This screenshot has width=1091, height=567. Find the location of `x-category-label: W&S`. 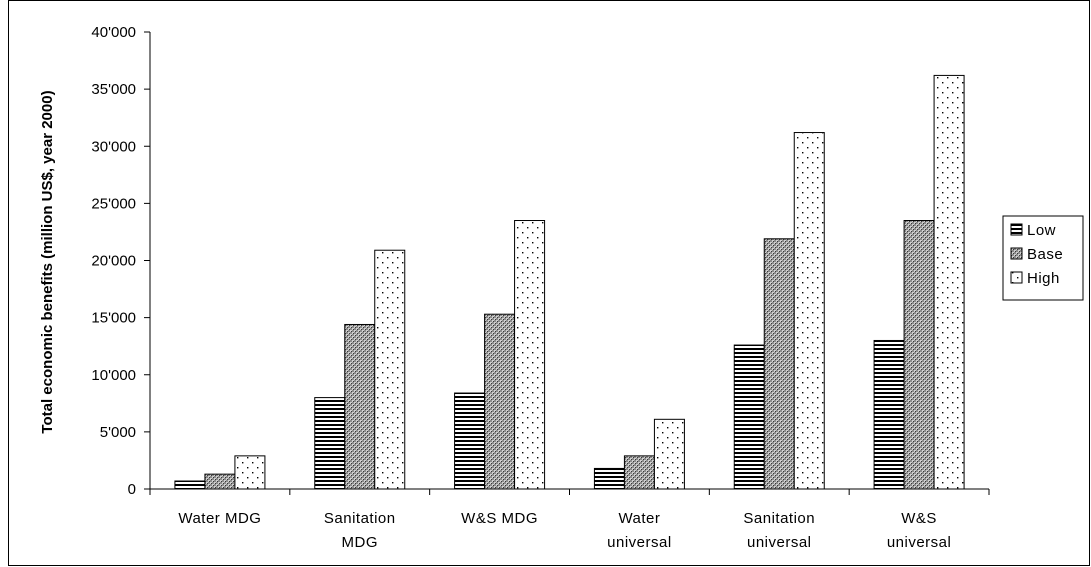

x-category-label: W&S is located at coordinates (919, 518).